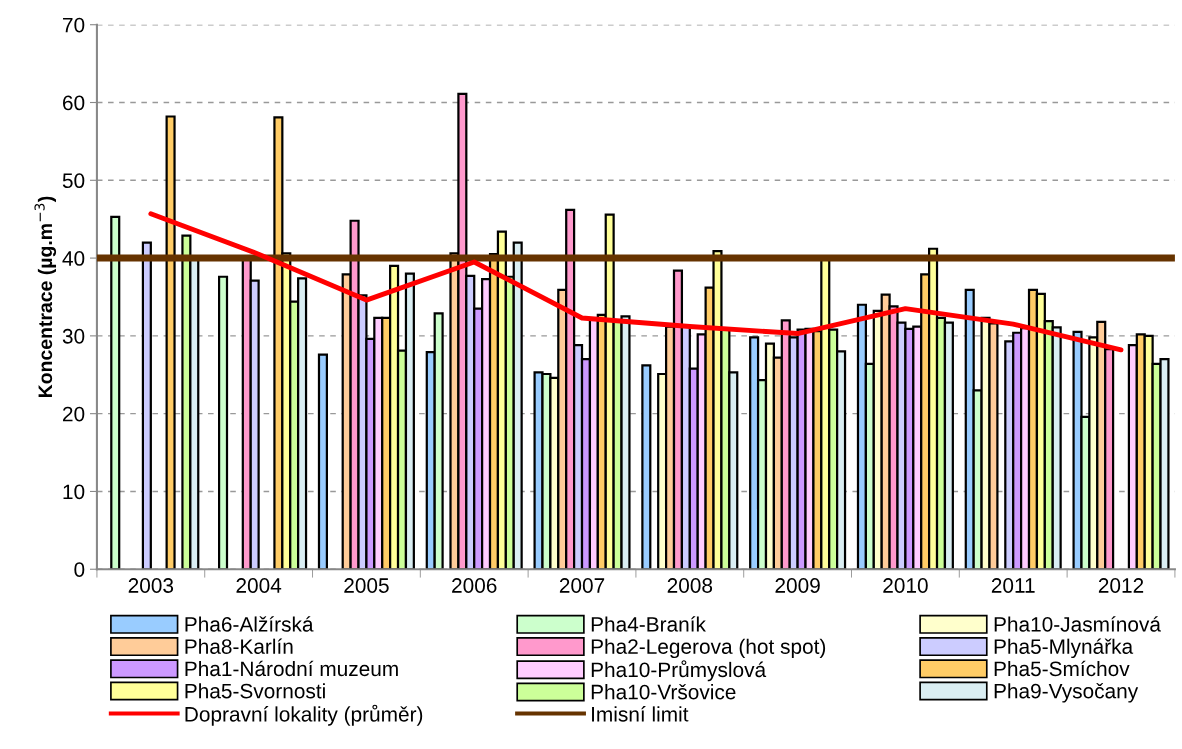 Image resolution: width=1182 pixels, height=749 pixels. What do you see at coordinates (1077, 624) in the screenshot?
I see `legend-label: Pha10-Jasmínová` at bounding box center [1077, 624].